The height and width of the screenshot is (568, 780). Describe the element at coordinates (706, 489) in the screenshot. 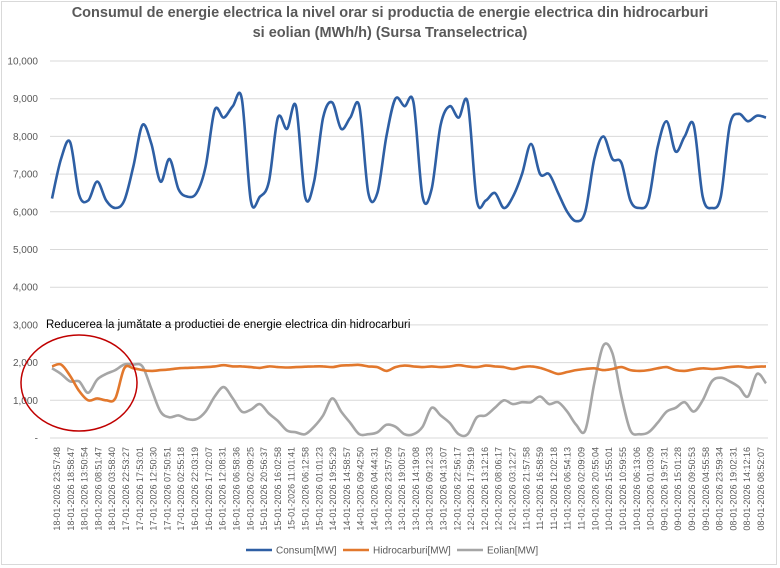

I see `x-tick-label: 09-01-2026 04:55:58` at that location.